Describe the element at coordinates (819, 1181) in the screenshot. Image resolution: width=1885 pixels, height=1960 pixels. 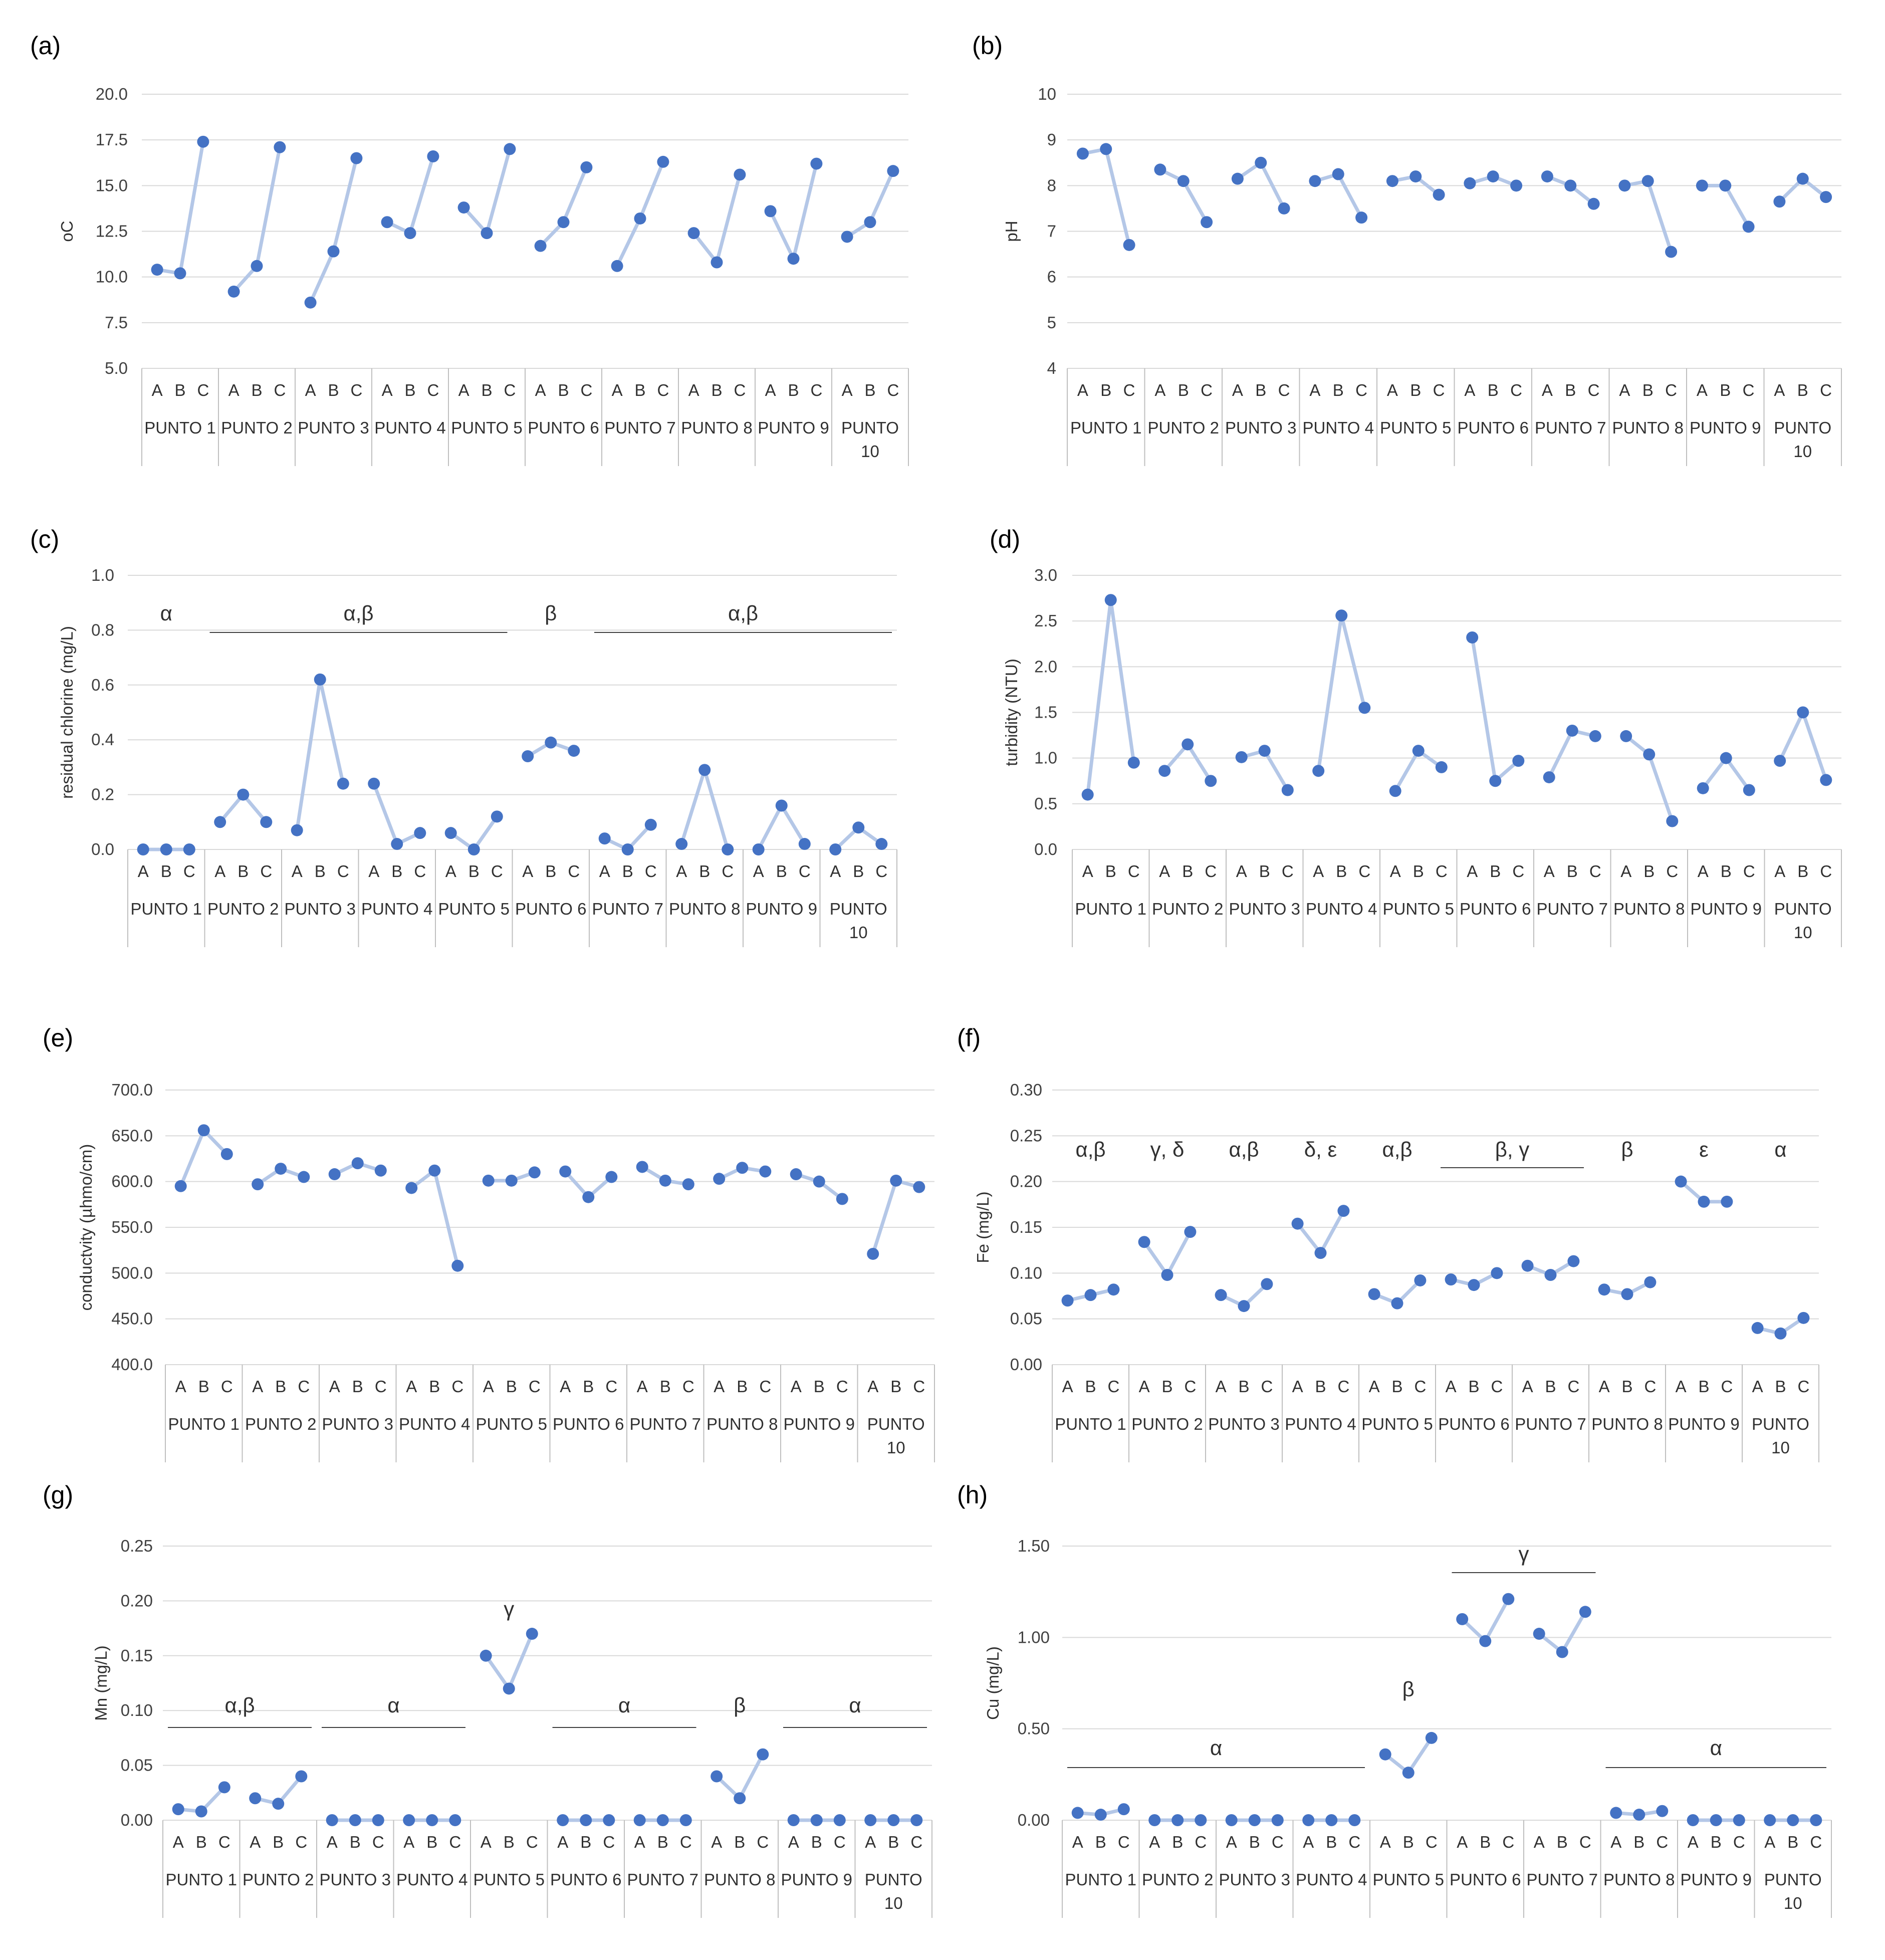
I see `data-point-punto-9-b` at that location.